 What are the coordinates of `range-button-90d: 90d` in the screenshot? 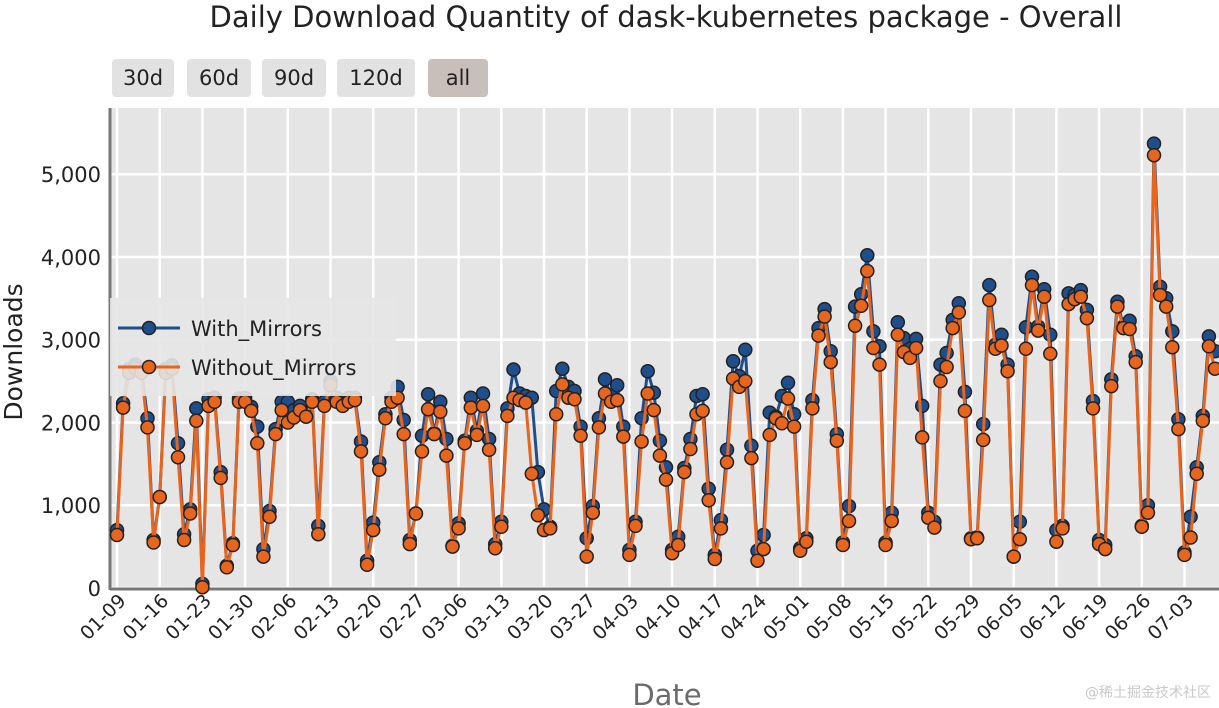 It's located at (294, 78).